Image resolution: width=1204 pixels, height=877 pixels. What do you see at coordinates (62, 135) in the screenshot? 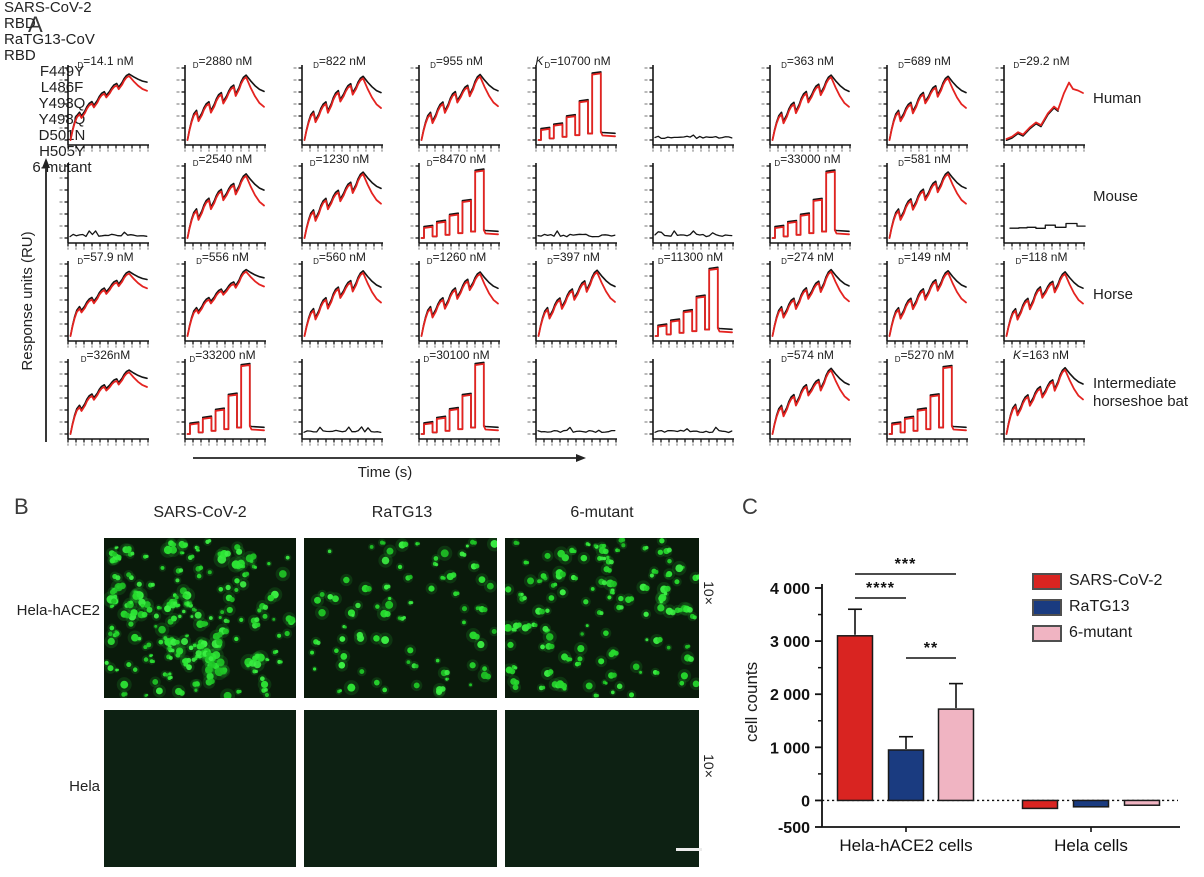
I see `column-header-line: D501N` at bounding box center [62, 135].